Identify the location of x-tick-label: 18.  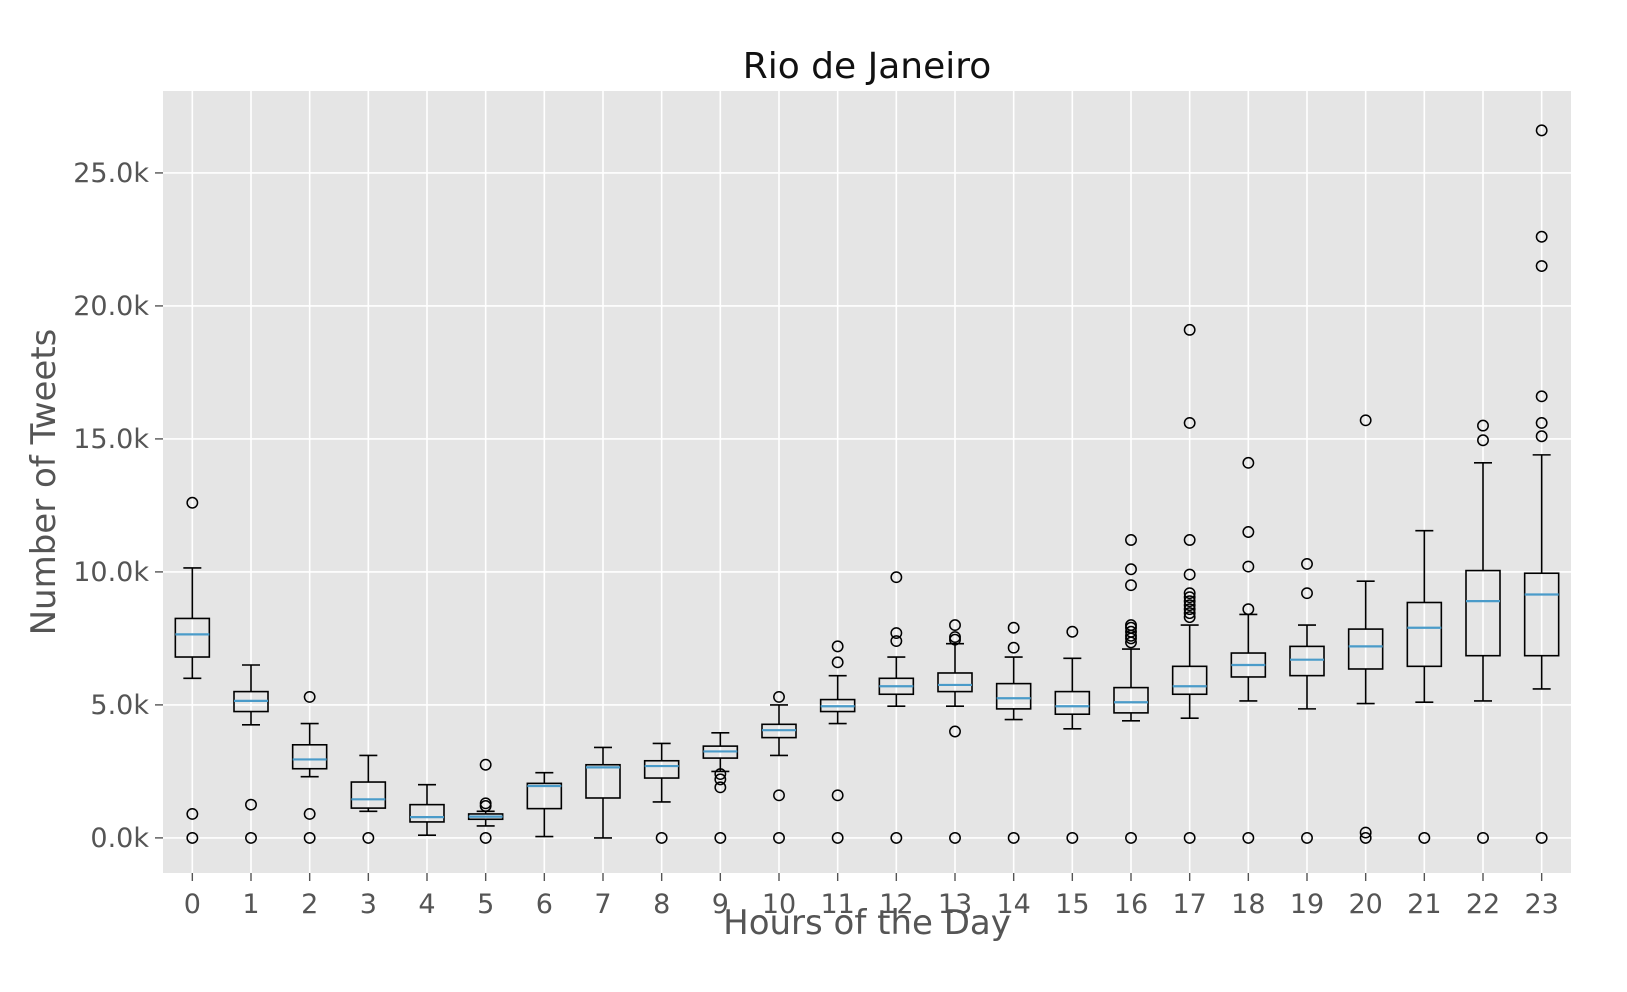
(1248, 904).